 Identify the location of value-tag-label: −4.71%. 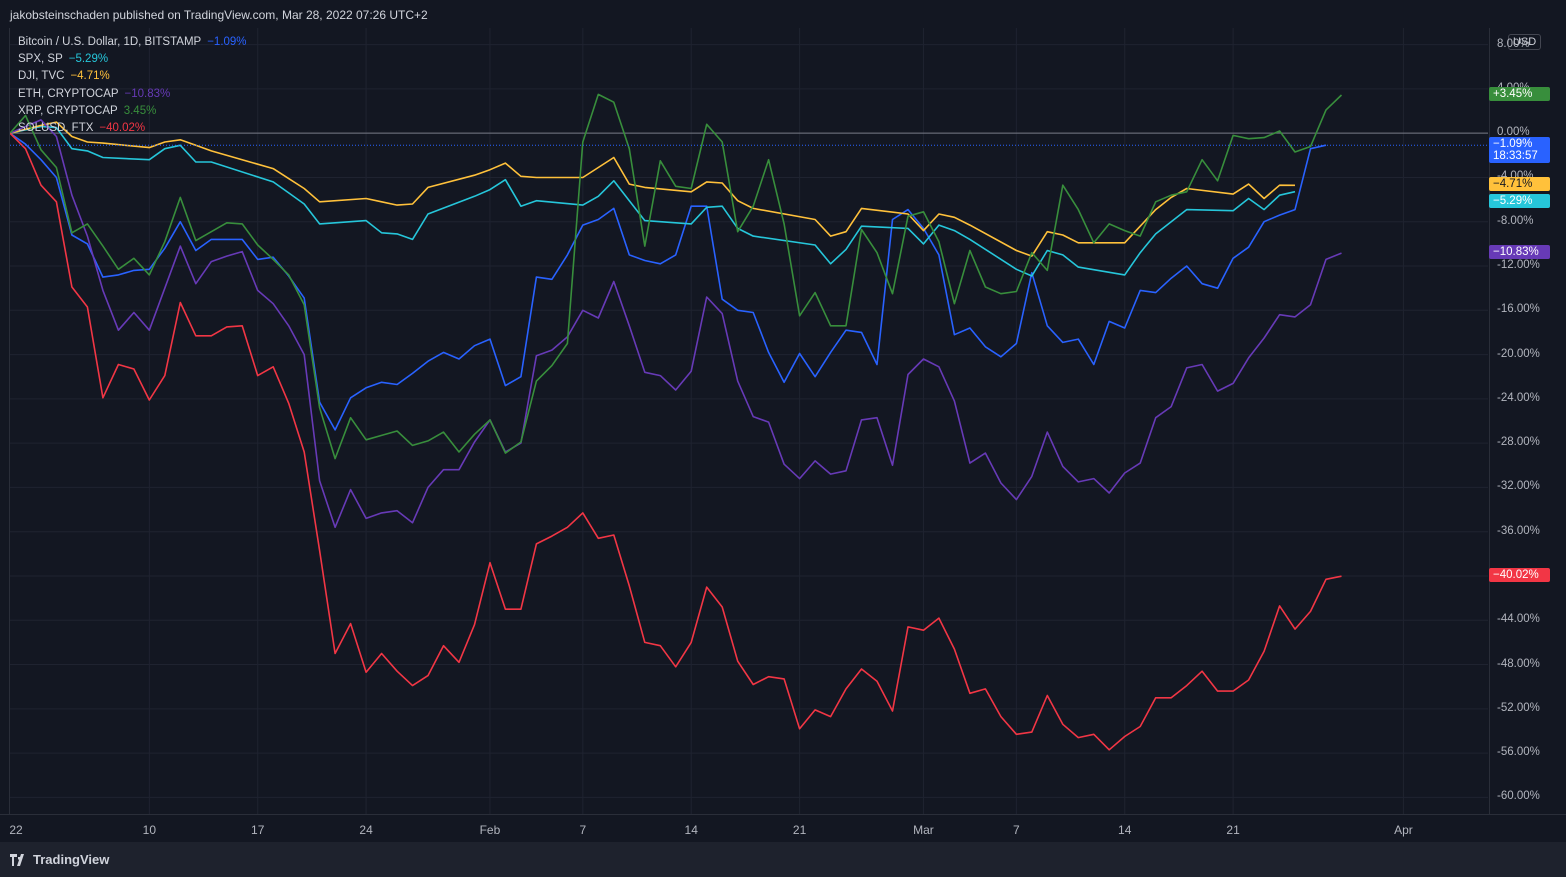
(1513, 184).